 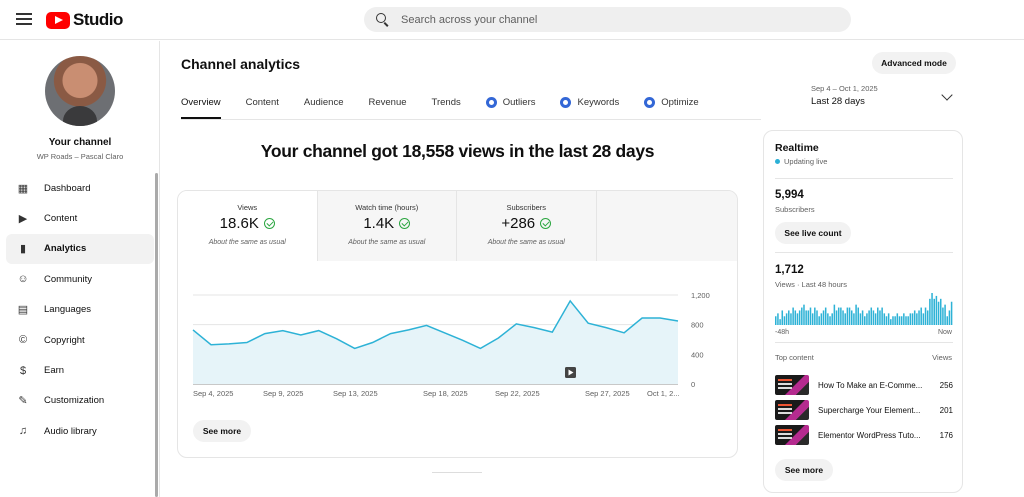 I want to click on tab-audience: Audience, so click(x=324, y=108).